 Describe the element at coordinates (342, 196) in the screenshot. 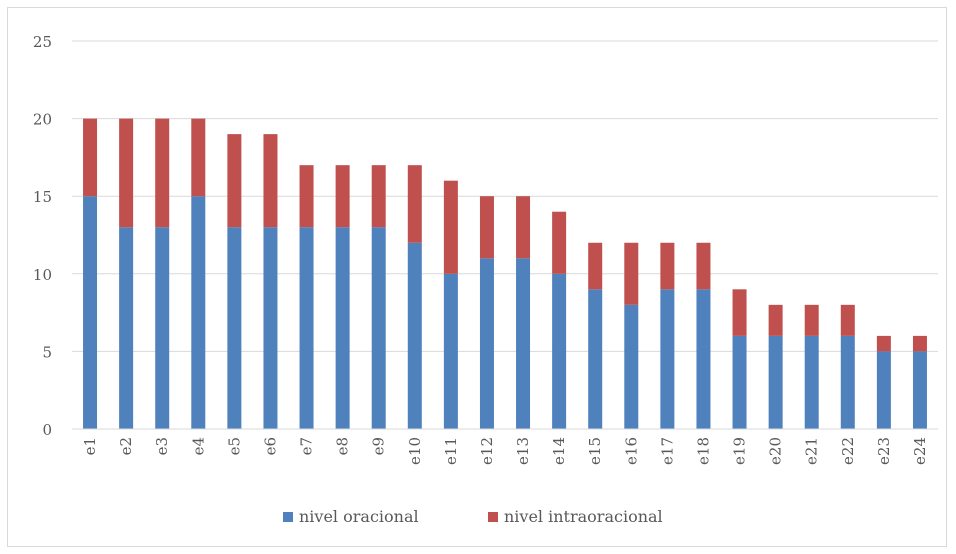

I see `bar-segment-e8-intraoracional` at that location.